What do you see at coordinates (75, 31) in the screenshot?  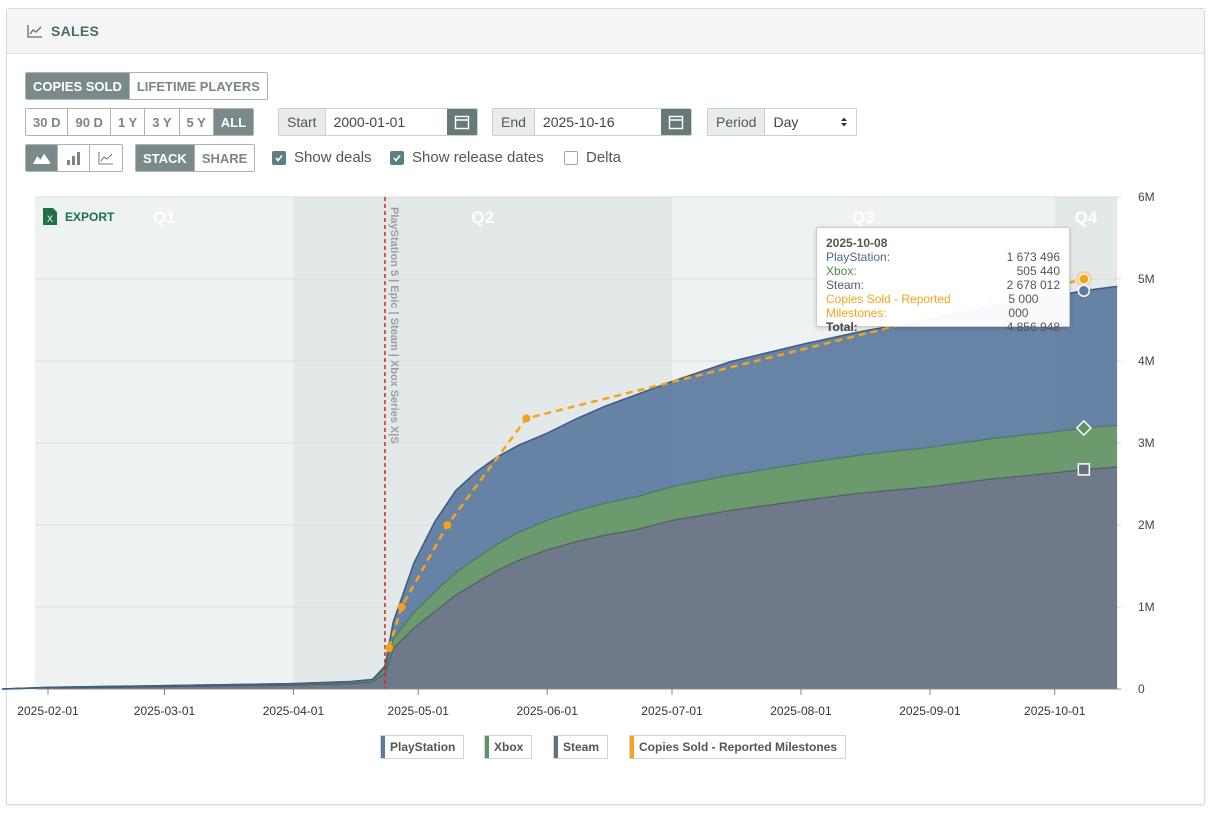 I see `panel-title: SALES` at bounding box center [75, 31].